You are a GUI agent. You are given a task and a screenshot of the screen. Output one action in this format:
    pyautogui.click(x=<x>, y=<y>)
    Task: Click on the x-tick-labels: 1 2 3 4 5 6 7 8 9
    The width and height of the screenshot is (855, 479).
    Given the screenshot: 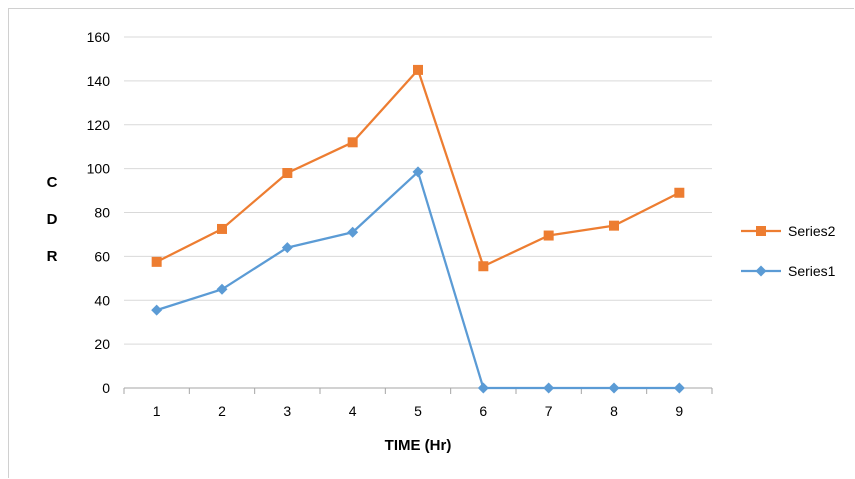 What is the action you would take?
    pyautogui.click(x=418, y=411)
    